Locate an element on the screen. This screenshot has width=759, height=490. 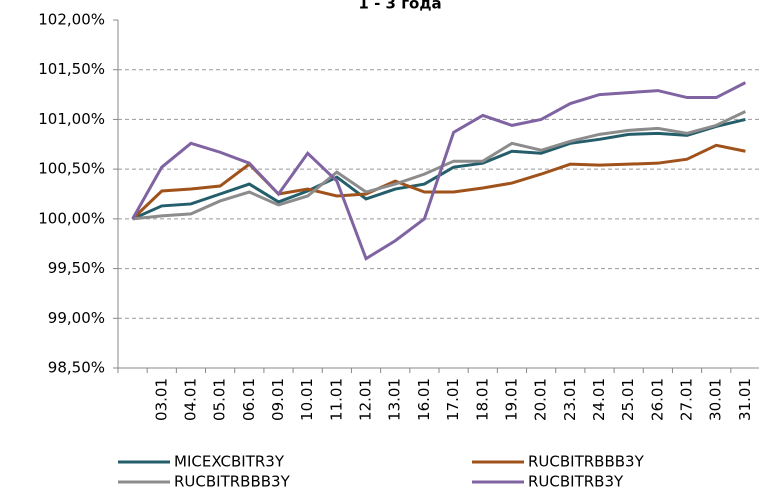
y-tick-label: 98,50% is located at coordinates (76, 368).